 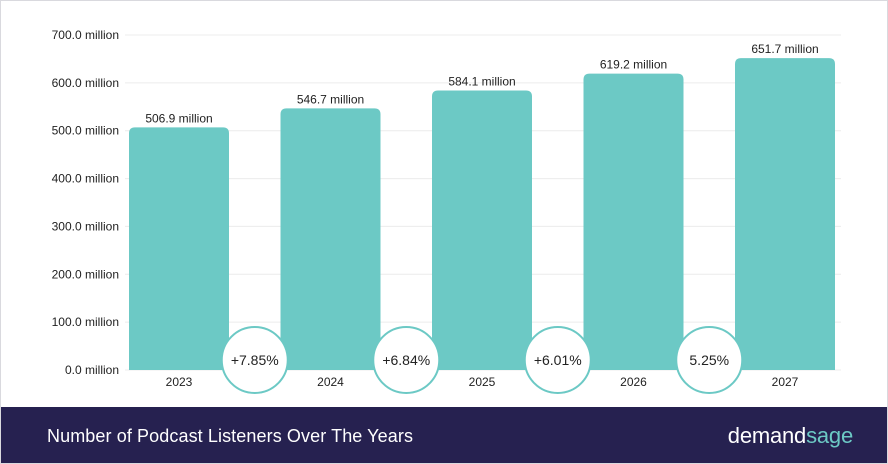 I want to click on brand-logo-part1: demand, so click(x=767, y=435).